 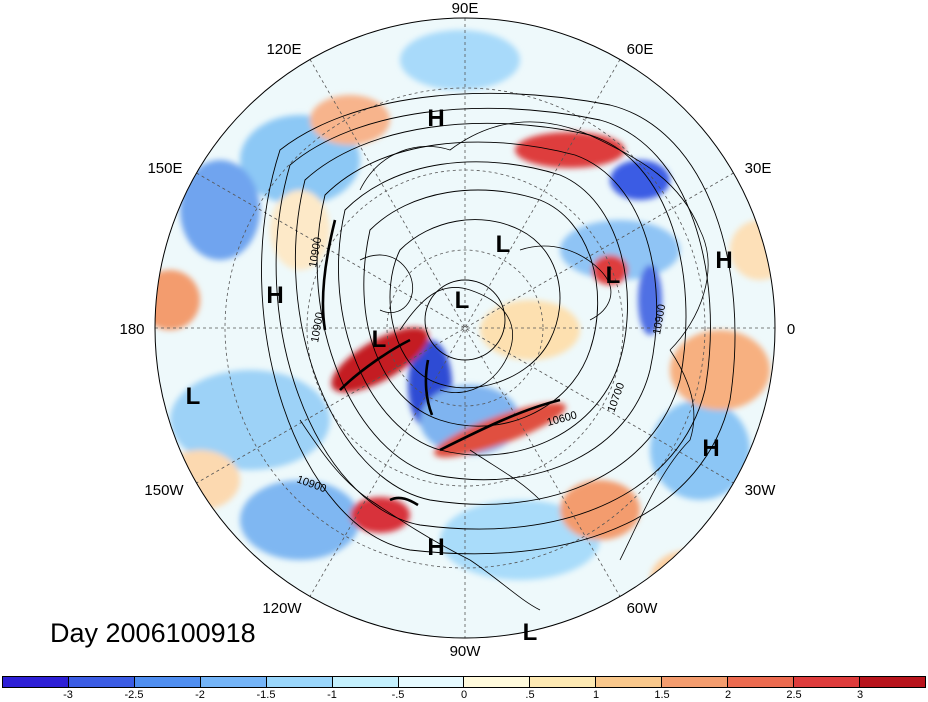 I want to click on lon-label-30e: 30E, so click(x=758, y=168).